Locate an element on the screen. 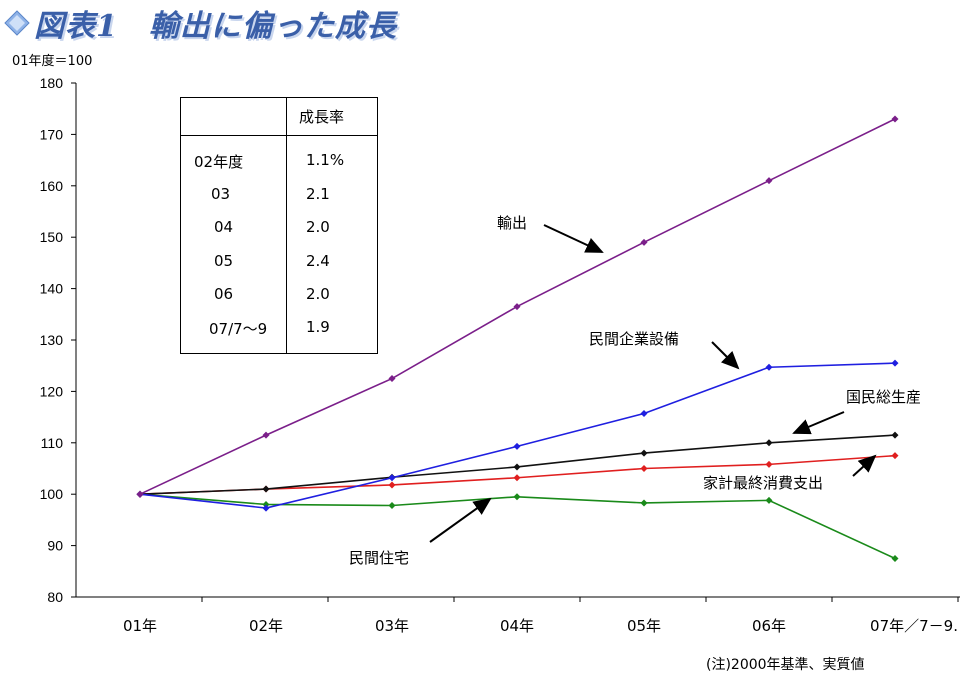 The height and width of the screenshot is (675, 960). x-tick-label: 03年 is located at coordinates (392, 626).